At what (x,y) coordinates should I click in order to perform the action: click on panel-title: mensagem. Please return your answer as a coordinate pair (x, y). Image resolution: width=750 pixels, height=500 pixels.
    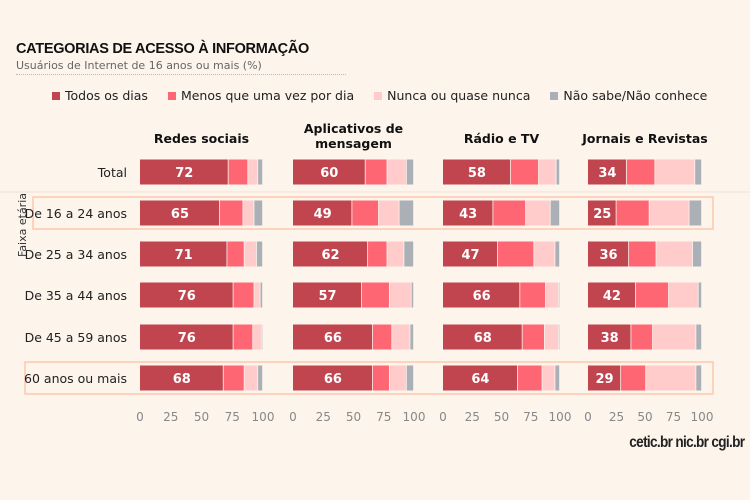
    Looking at the image, I should click on (353, 143).